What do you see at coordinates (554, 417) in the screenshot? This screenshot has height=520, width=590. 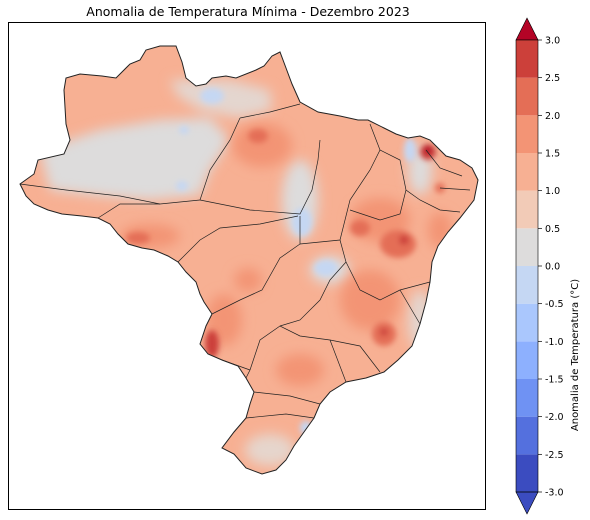 I see `colorbar-tick-label: -2.0` at bounding box center [554, 417].